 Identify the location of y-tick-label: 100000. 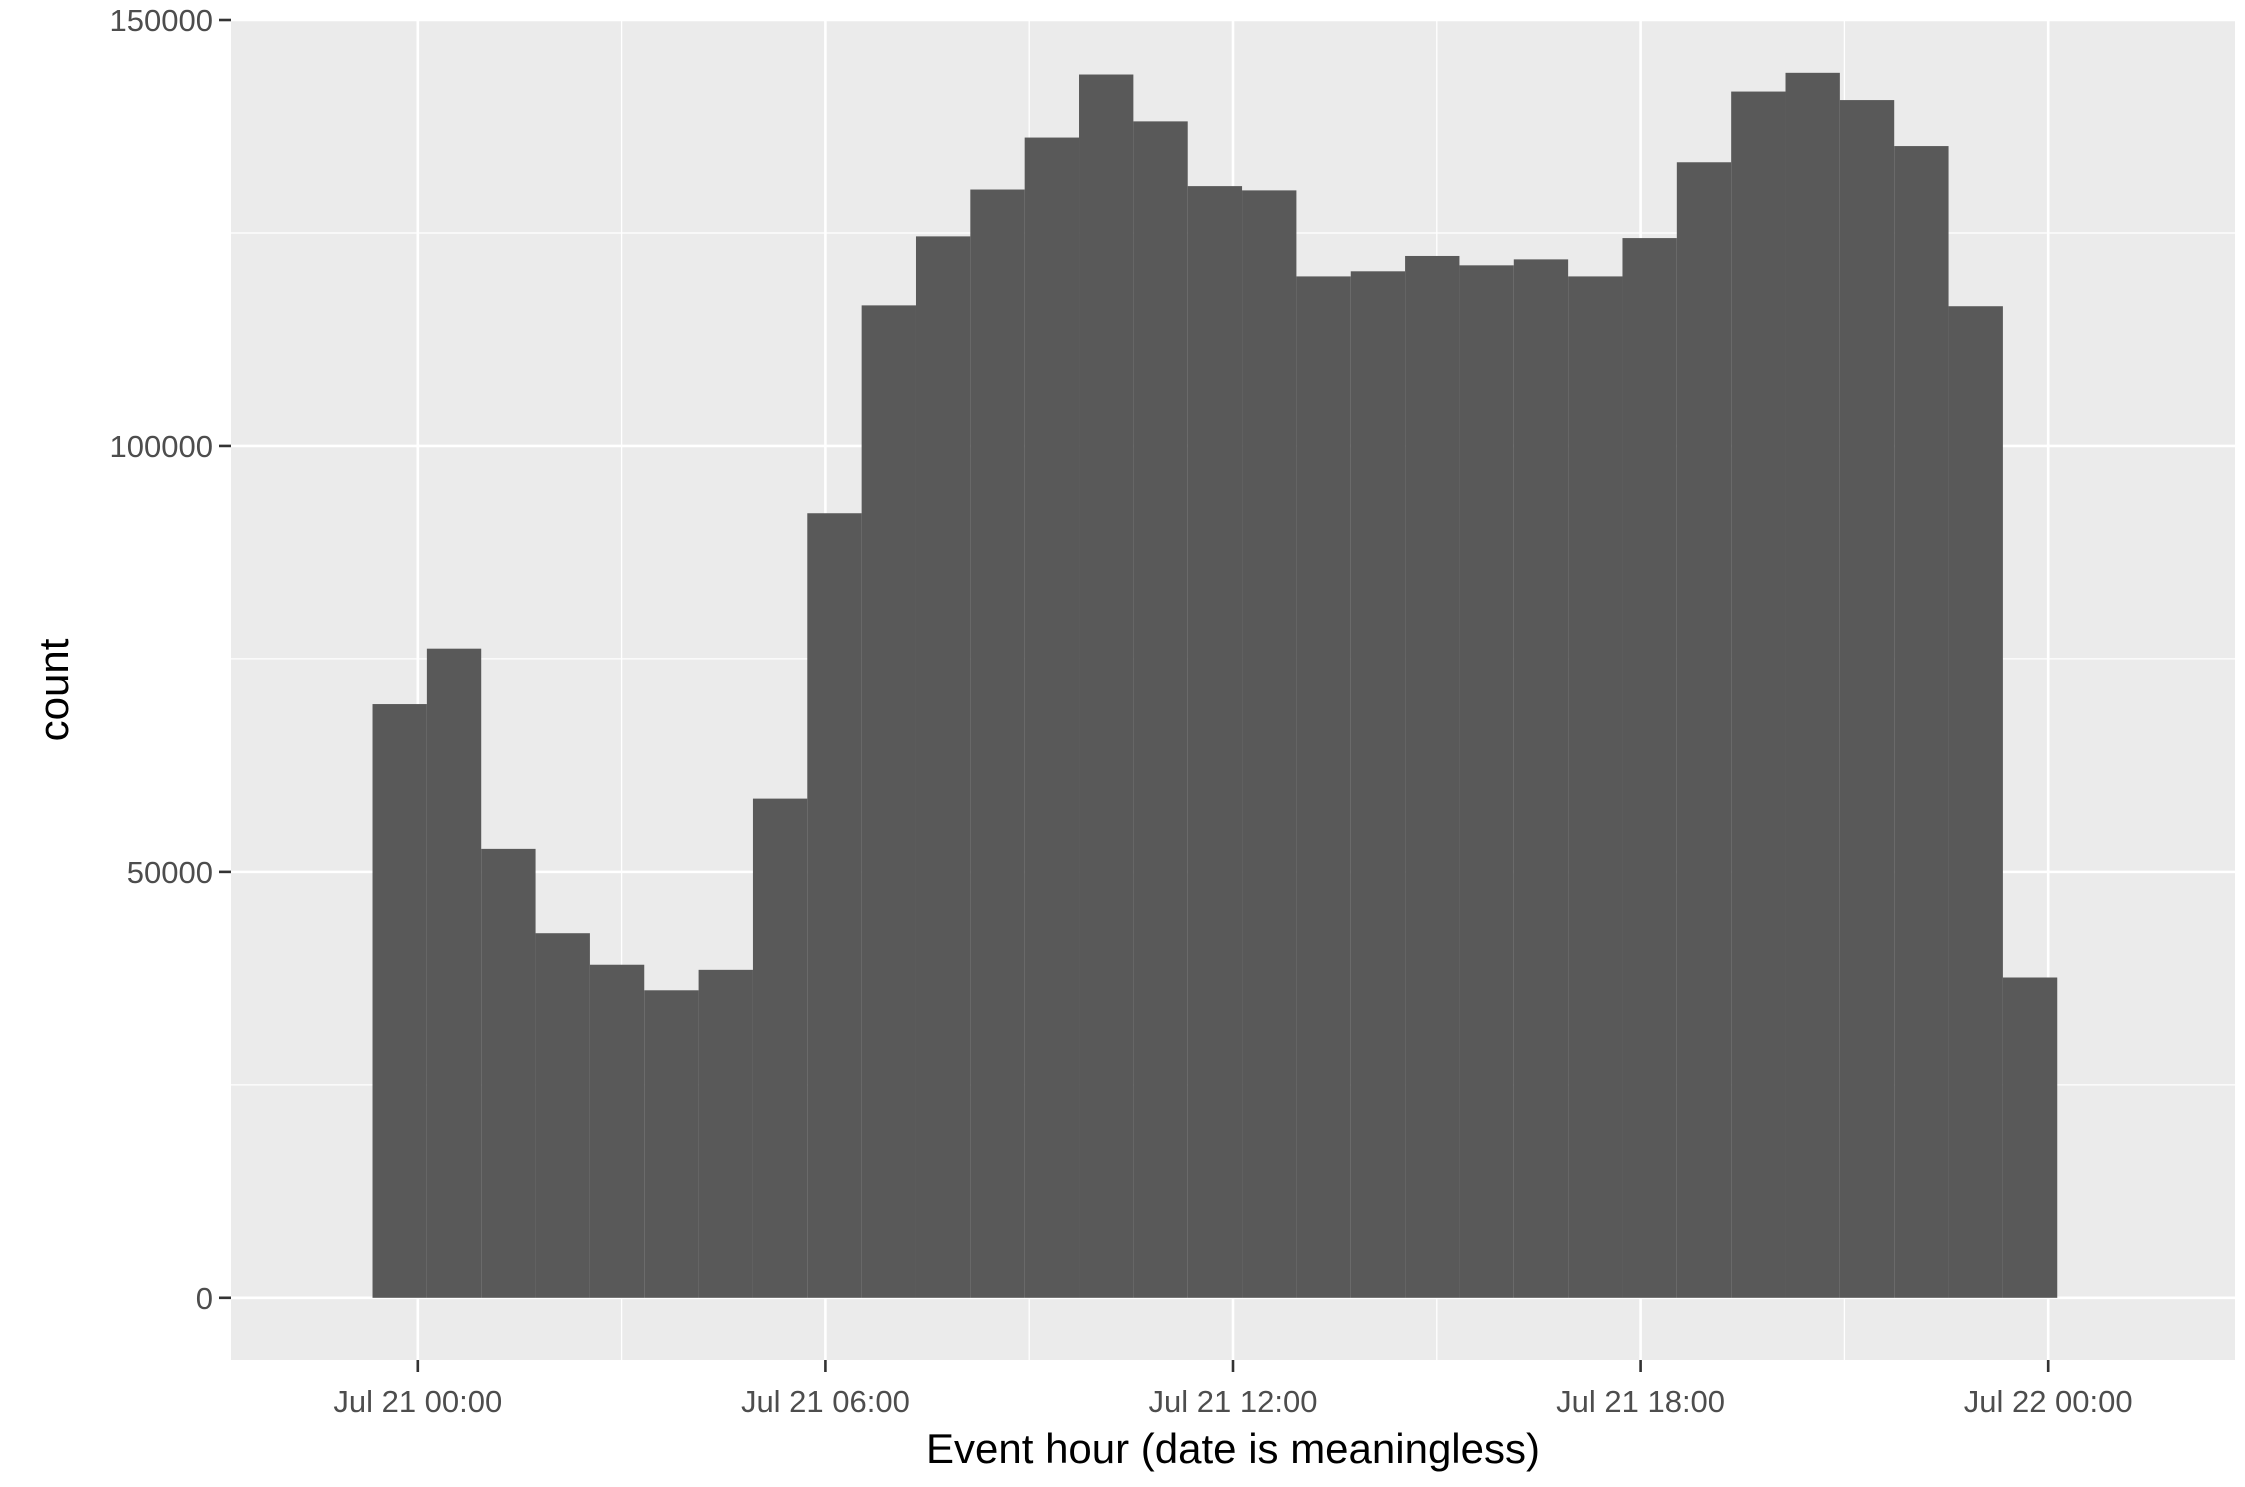
(161, 446).